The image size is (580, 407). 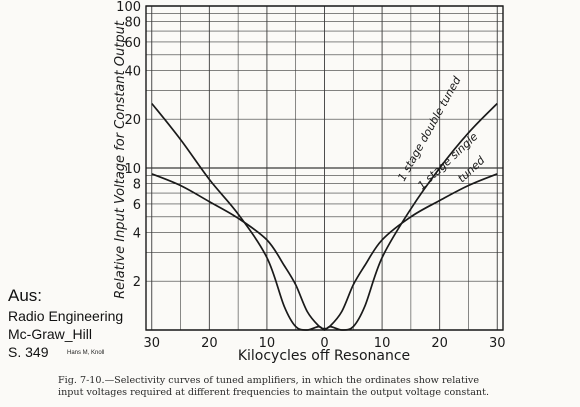 I want to click on y-tick-label: 100, so click(x=128, y=7).